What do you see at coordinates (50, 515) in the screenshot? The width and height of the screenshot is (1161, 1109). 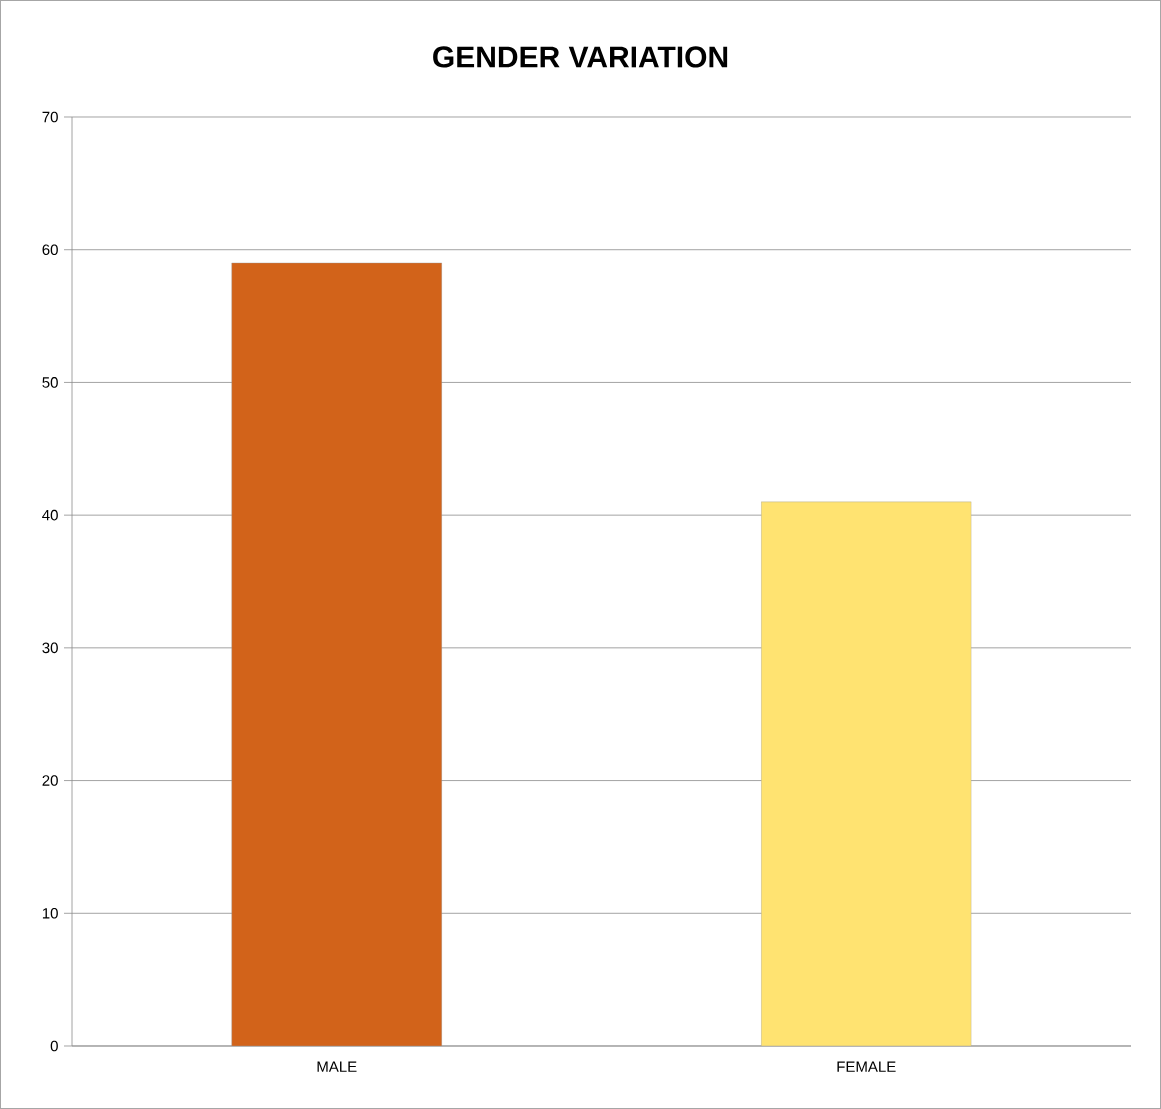 I see `y-tick-label: 40` at bounding box center [50, 515].